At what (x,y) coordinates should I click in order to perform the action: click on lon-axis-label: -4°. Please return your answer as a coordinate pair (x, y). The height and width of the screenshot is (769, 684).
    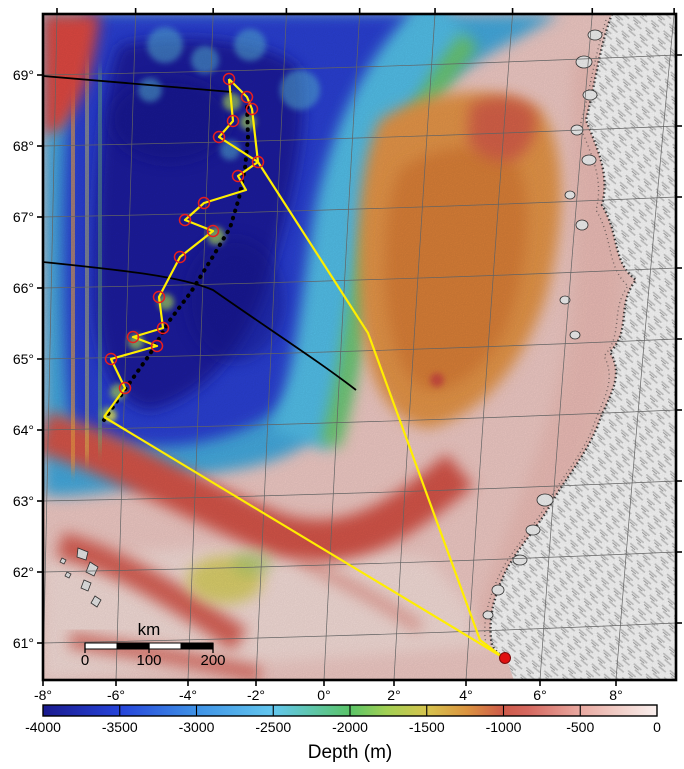
    Looking at the image, I should click on (188, 695).